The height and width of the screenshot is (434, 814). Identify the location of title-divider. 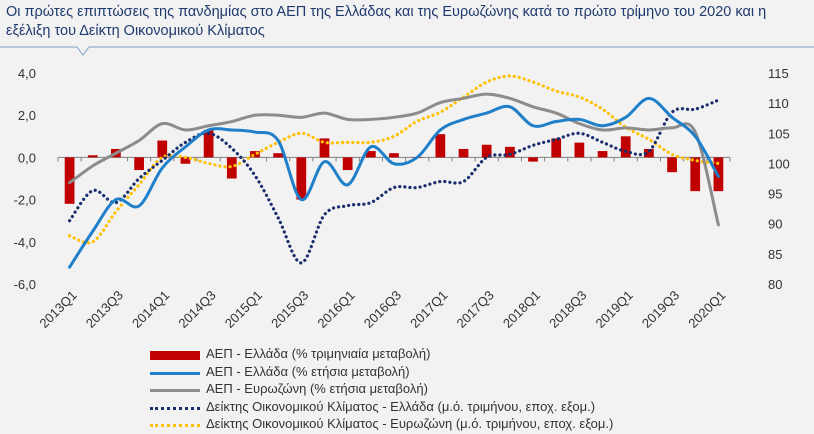
(407, 51).